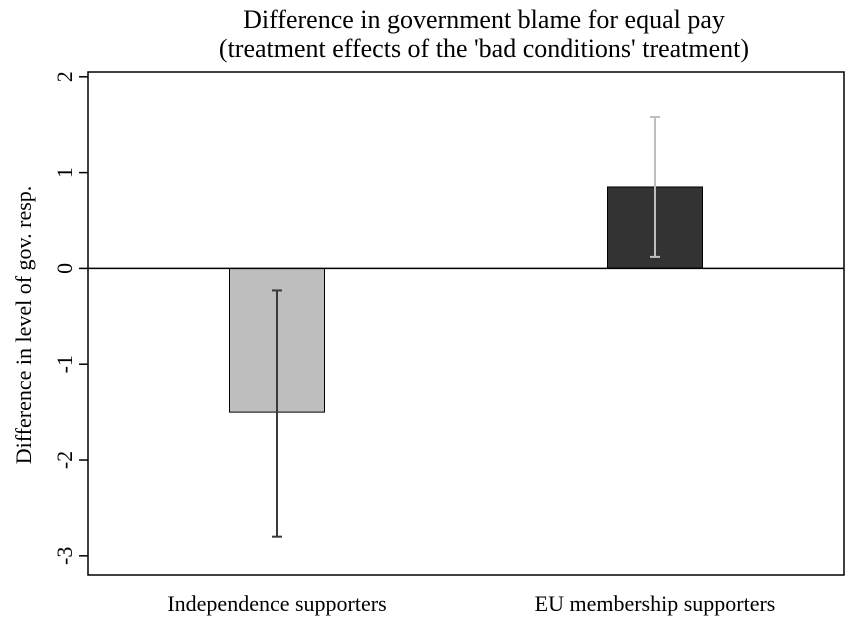 The height and width of the screenshot is (619, 852). What do you see at coordinates (23, 325) in the screenshot?
I see `y-axis-label: Difference in level of gov. resp.` at bounding box center [23, 325].